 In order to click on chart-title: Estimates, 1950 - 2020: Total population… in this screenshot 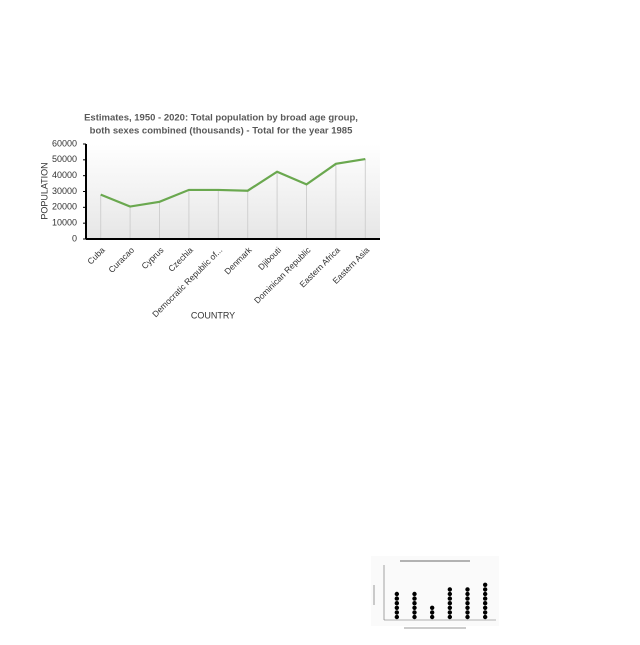, I will do `click(221, 118)`.